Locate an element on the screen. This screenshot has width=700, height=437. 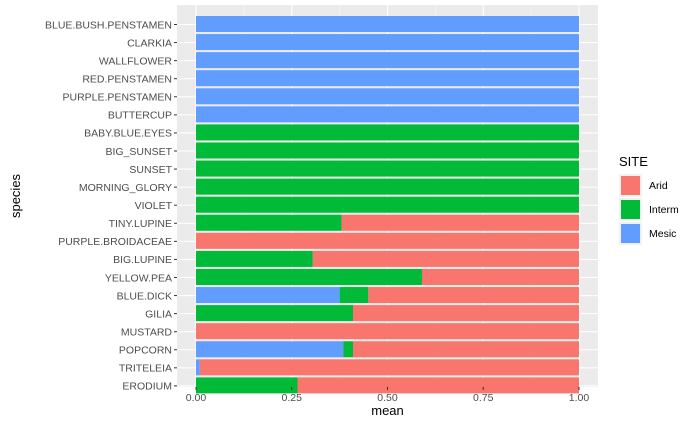
x-tick-label: 0.00 is located at coordinates (196, 398).